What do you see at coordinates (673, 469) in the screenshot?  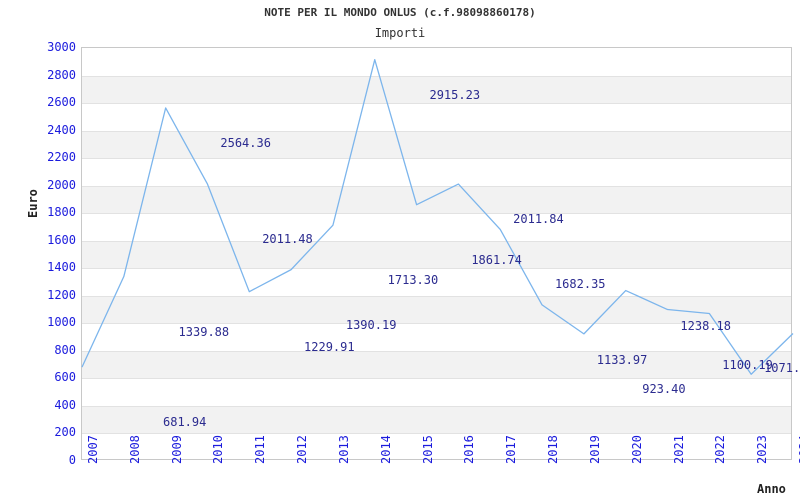 I see `x-axis-tick-2021: 2021` at bounding box center [673, 469].